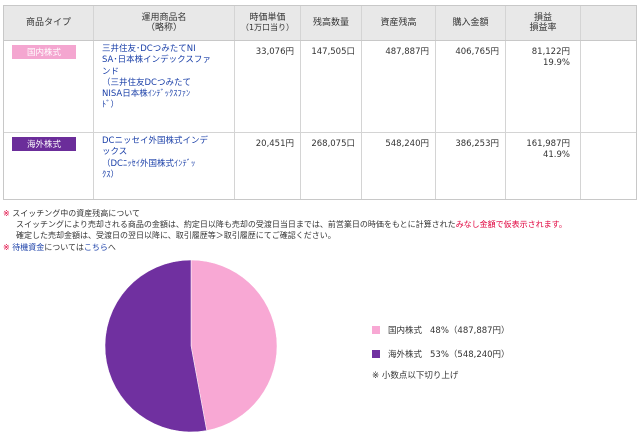 This screenshot has height=439, width=640. I want to click on allocation-pie-chart, so click(191, 346).